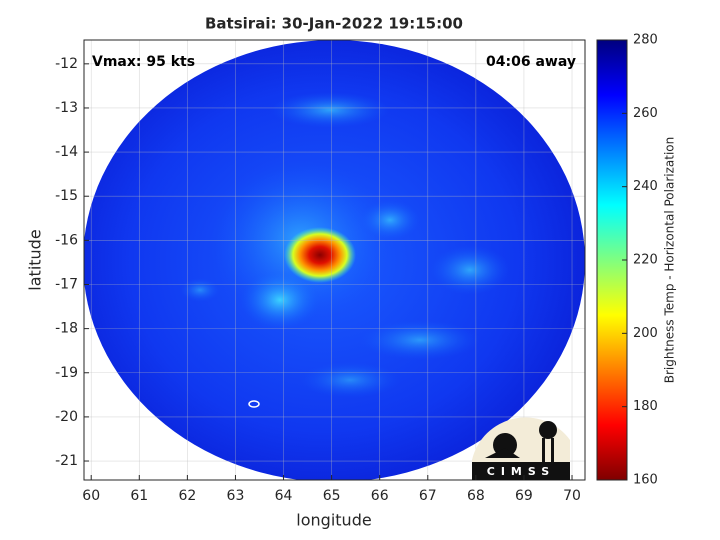 This screenshot has height=540, width=720. What do you see at coordinates (334, 24) in the screenshot?
I see `chart-title: Batsirai: 30-Jan-2022 19:15:00` at bounding box center [334, 24].